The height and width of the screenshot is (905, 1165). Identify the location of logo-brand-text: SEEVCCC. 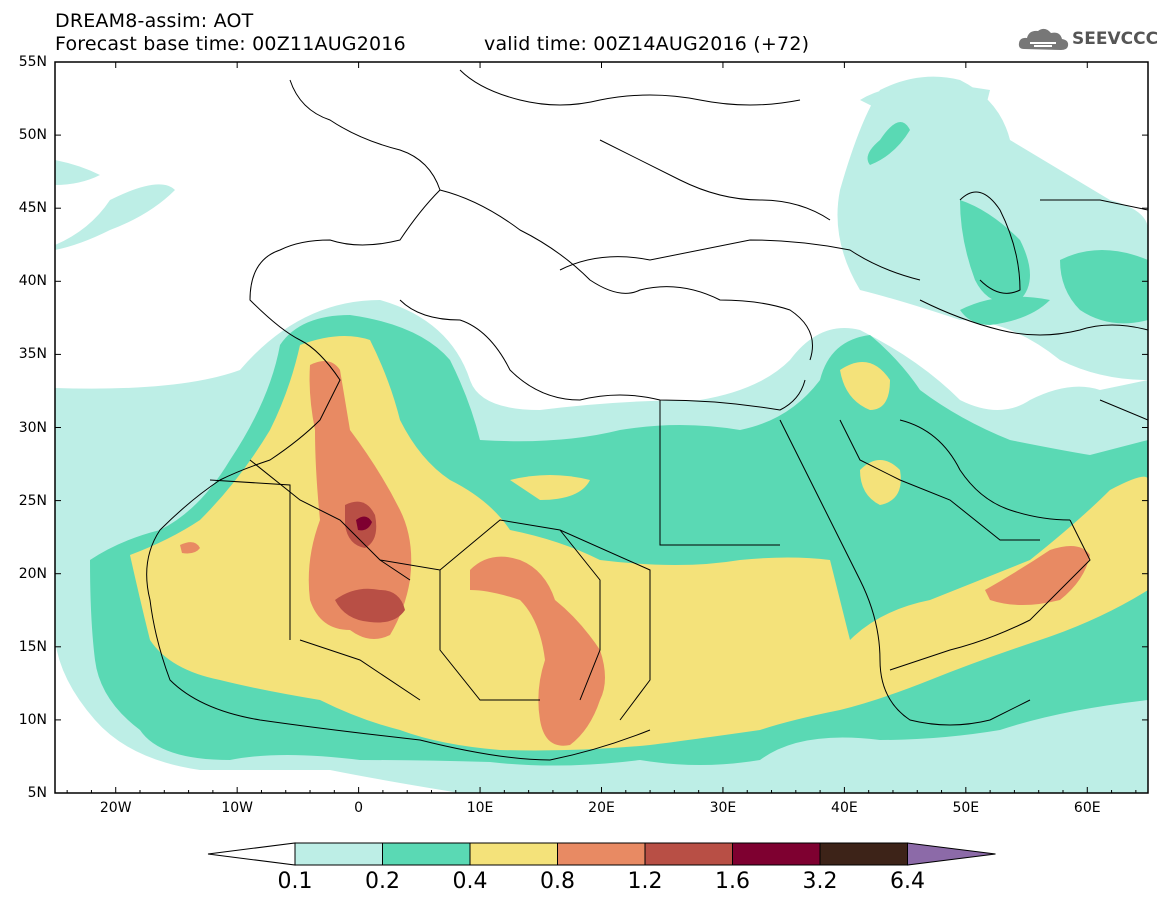
(1115, 39).